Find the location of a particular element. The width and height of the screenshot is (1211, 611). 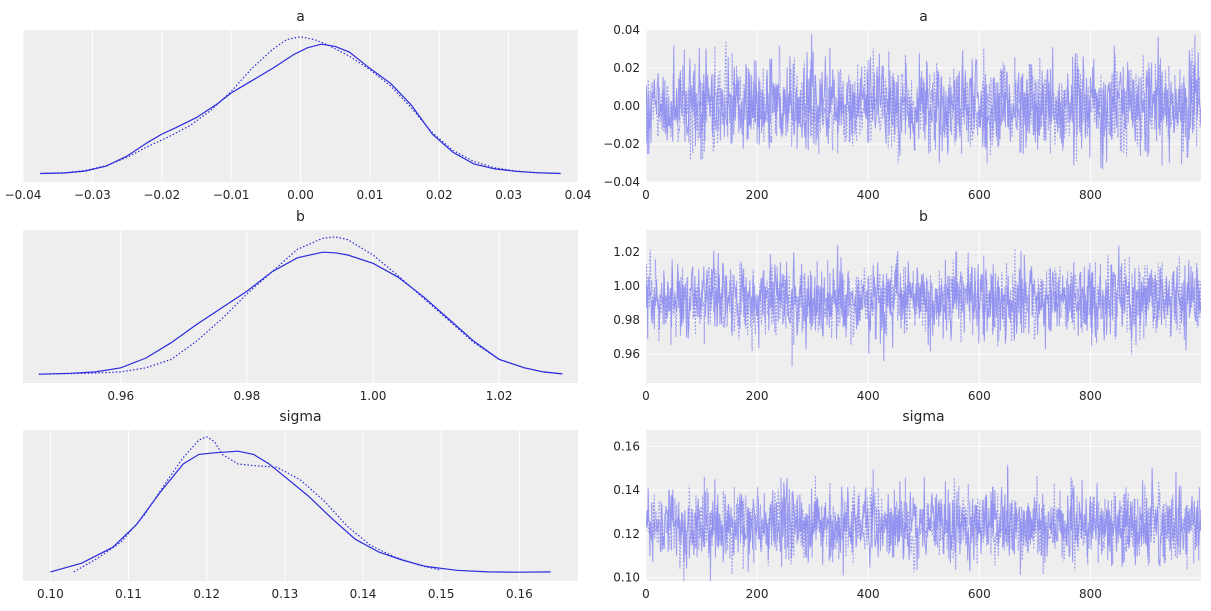

x-tick-label: 0.11 is located at coordinates (128, 594).